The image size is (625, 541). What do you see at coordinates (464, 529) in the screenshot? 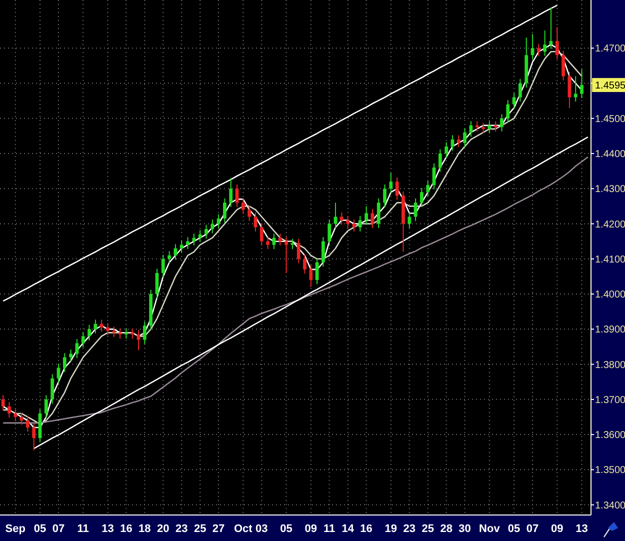
I see `x-tick-label: 30` at bounding box center [464, 529].